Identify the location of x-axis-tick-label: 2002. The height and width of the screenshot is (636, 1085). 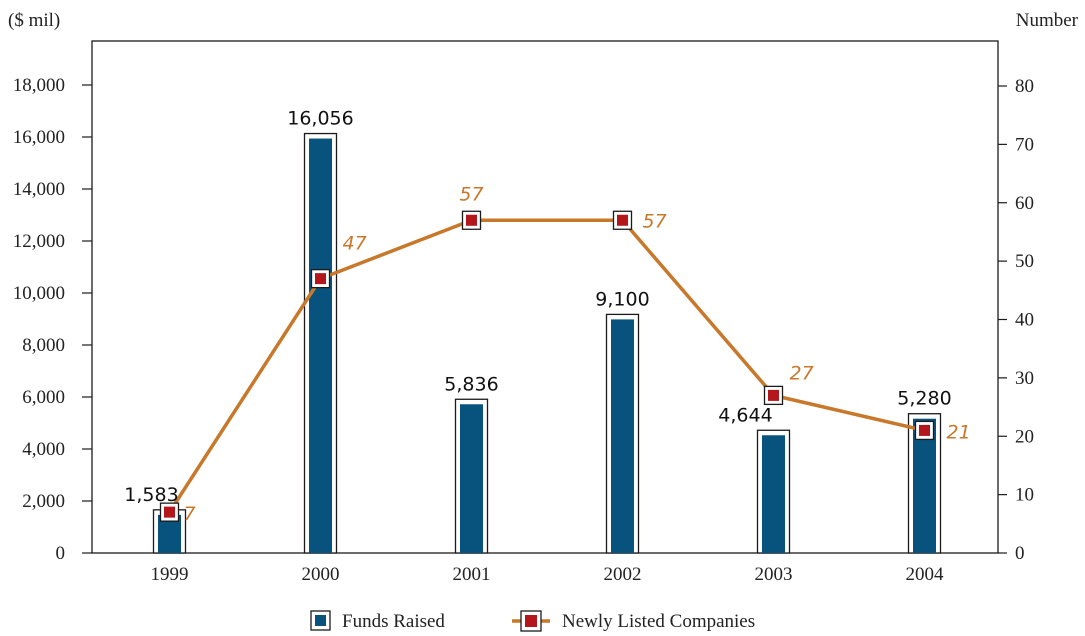
(623, 574).